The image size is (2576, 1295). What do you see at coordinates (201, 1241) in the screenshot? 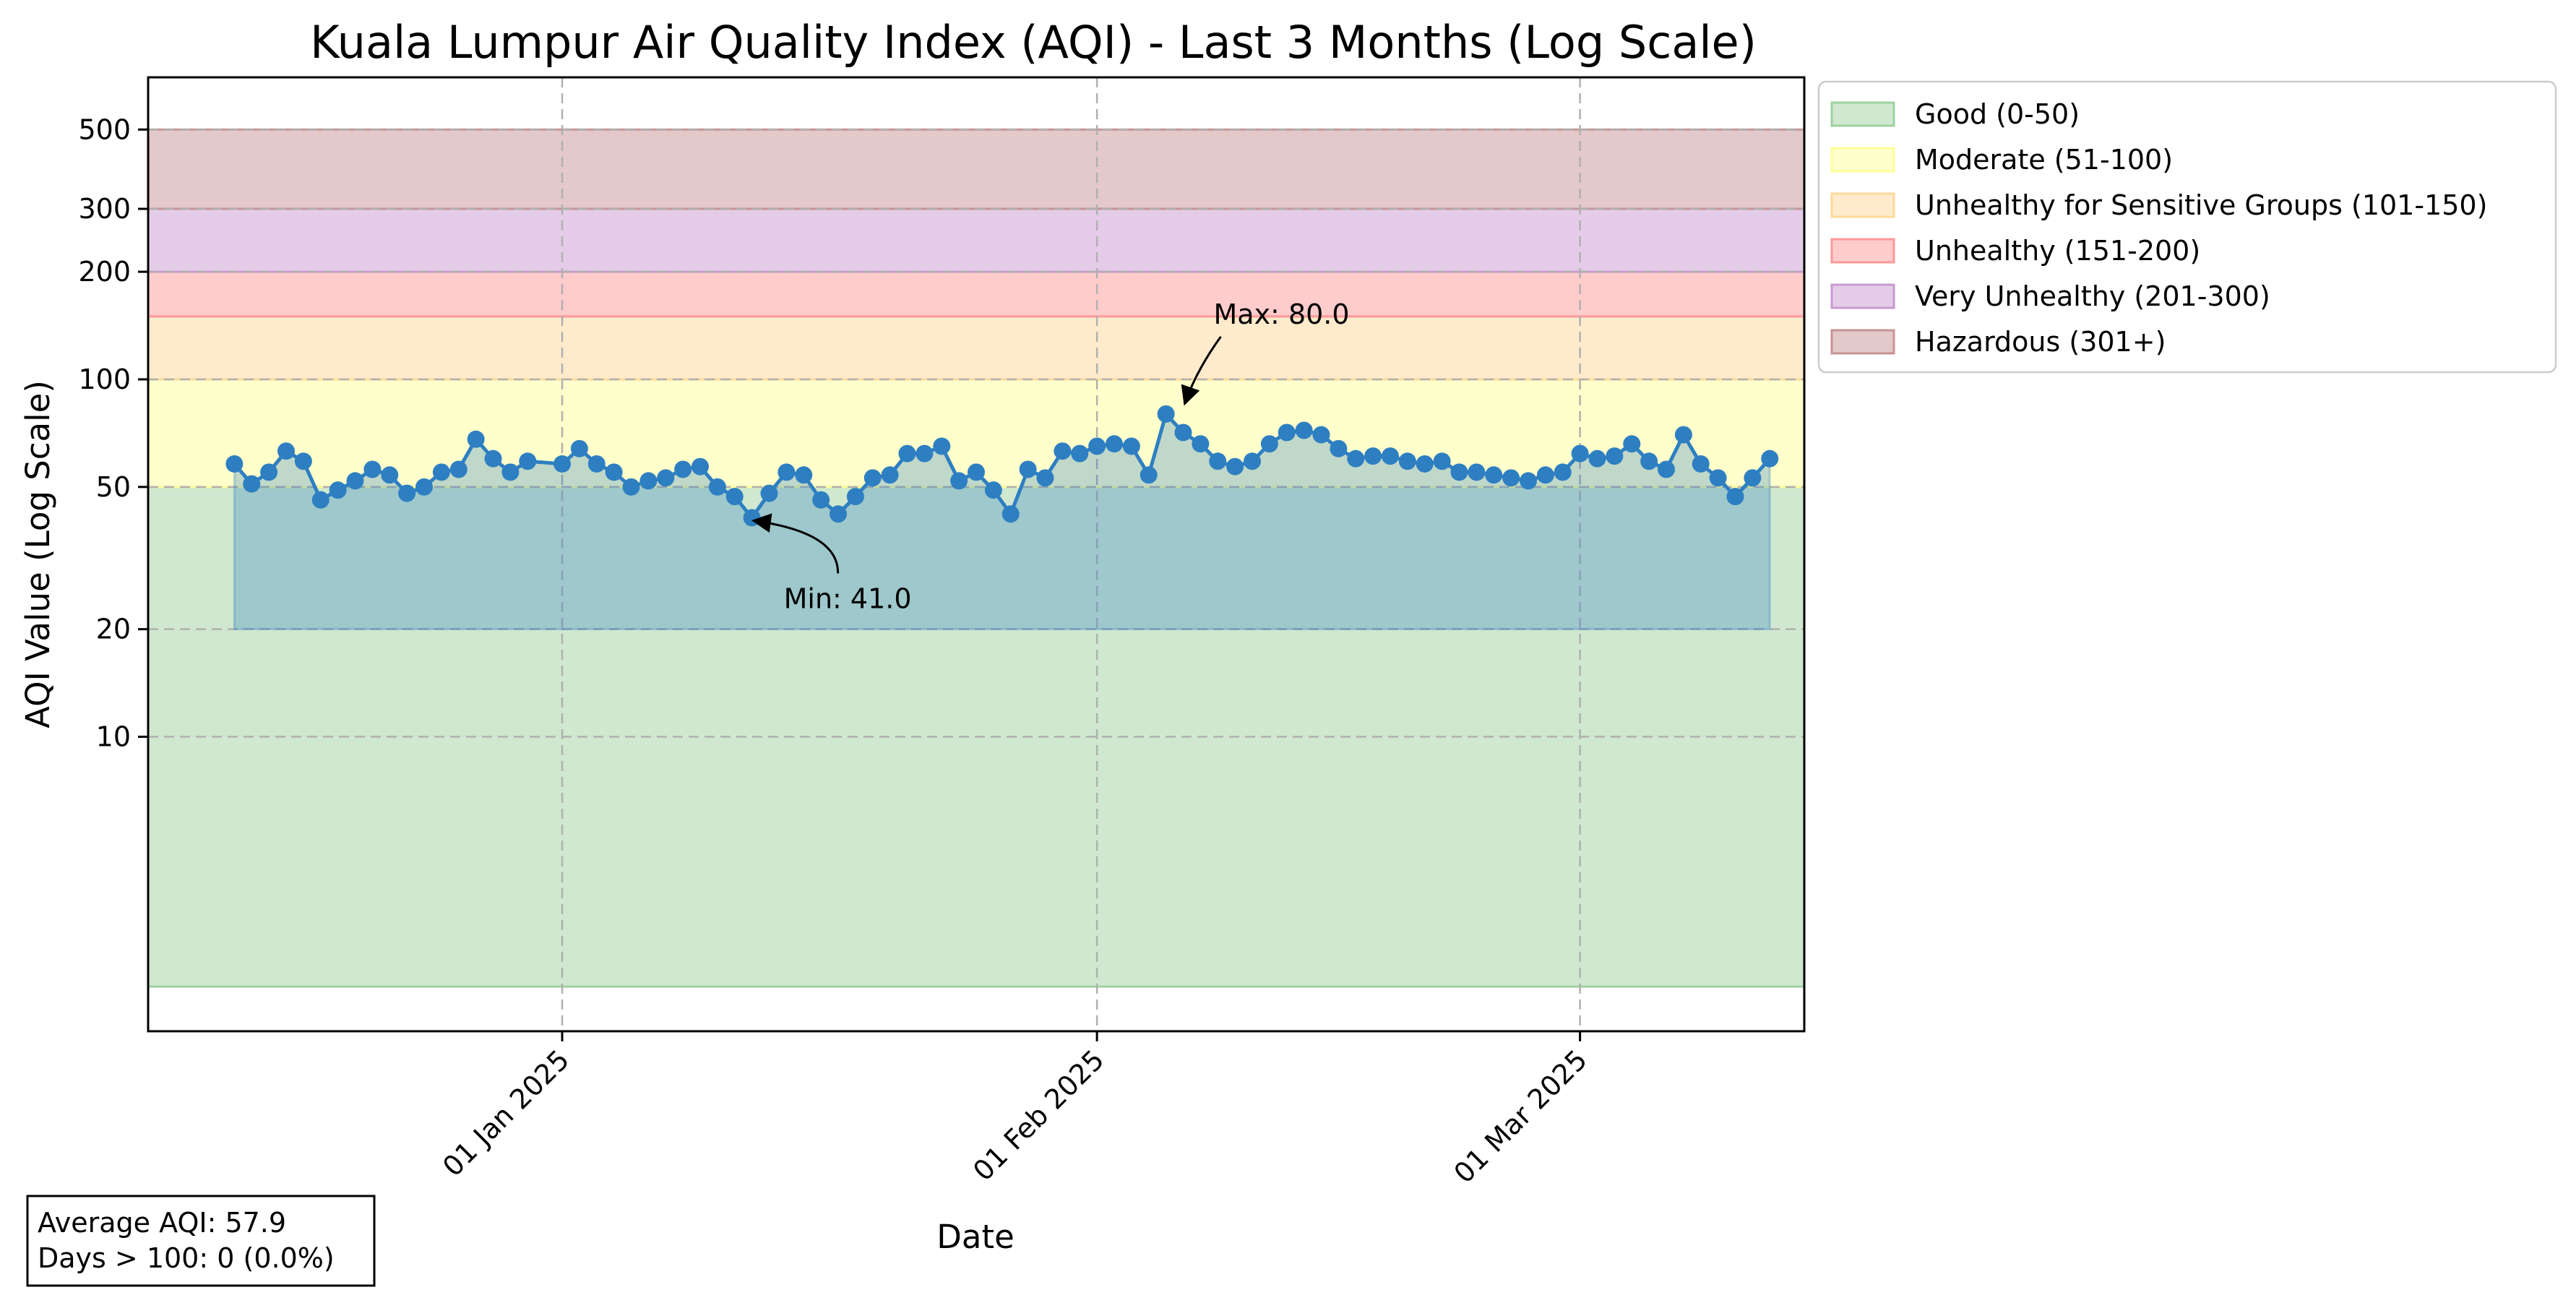
I see `stats-frame` at bounding box center [201, 1241].